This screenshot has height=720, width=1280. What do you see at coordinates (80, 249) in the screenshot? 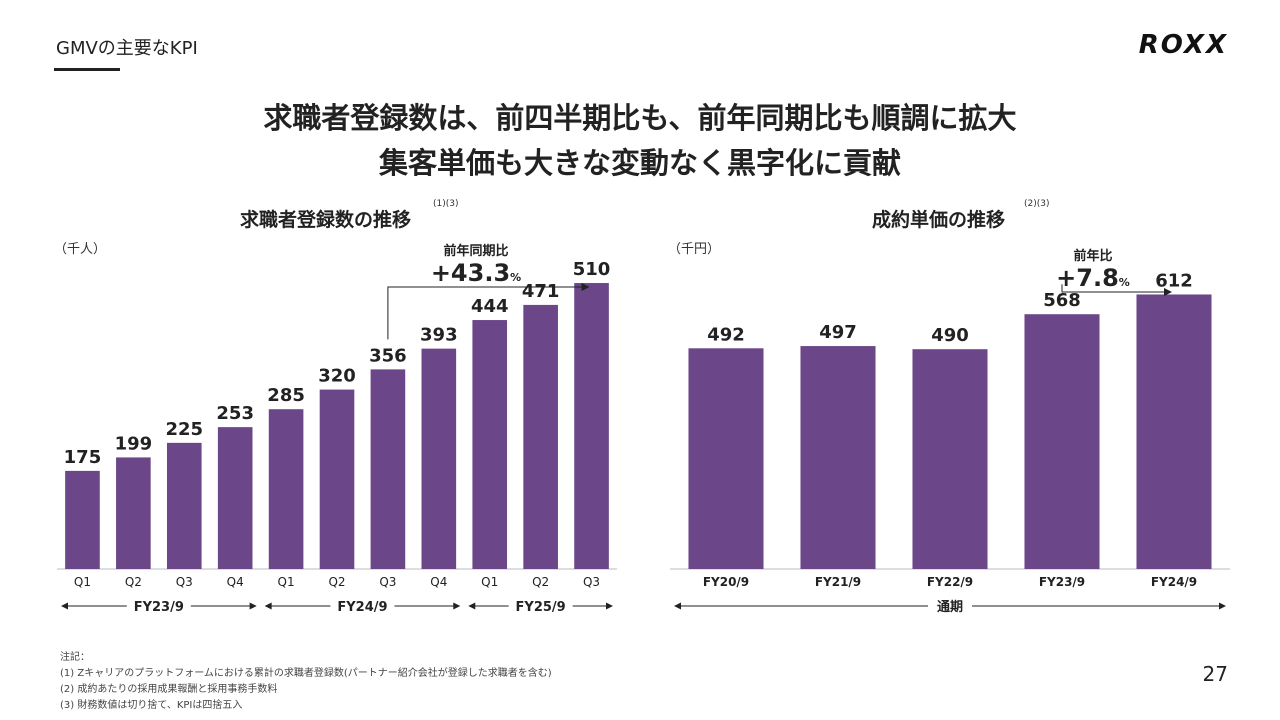
I see `unit-label-registrations: （千人）` at bounding box center [80, 249].